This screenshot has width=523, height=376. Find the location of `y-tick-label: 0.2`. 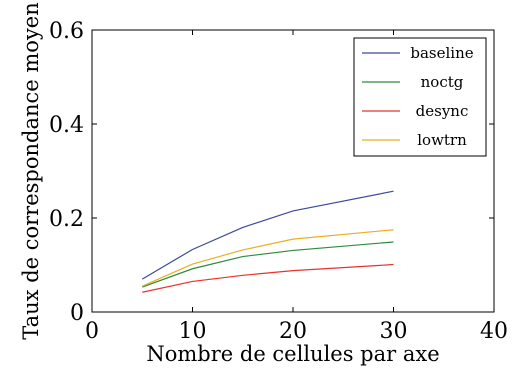

y-tick-label: 0.2 is located at coordinates (66, 219).